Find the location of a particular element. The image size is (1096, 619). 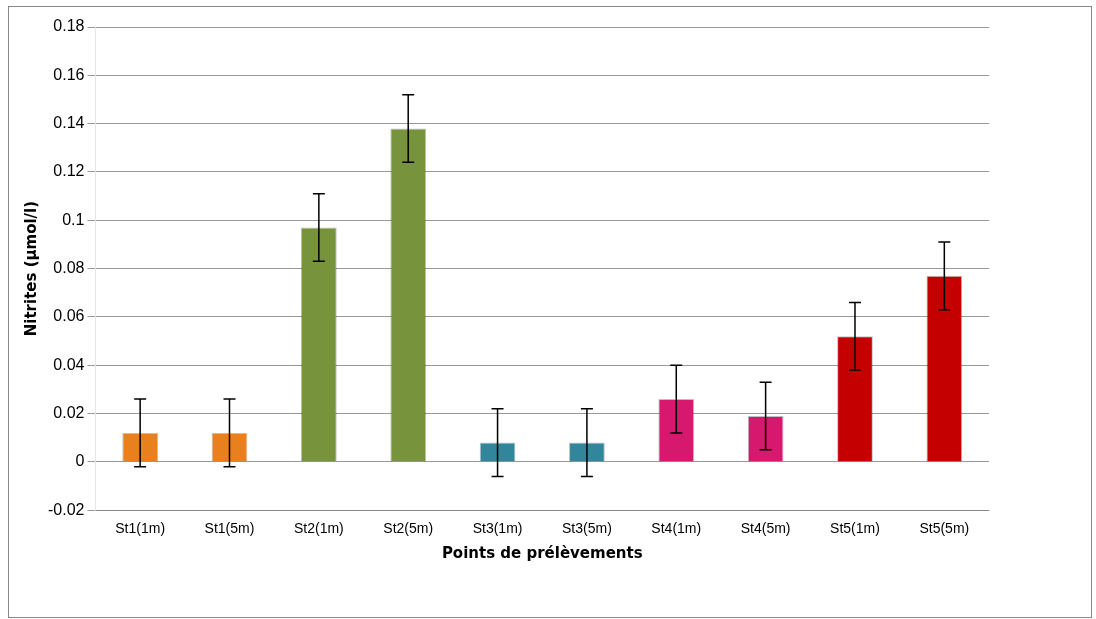

y-tick-label: 0.14 is located at coordinates (69, 123).